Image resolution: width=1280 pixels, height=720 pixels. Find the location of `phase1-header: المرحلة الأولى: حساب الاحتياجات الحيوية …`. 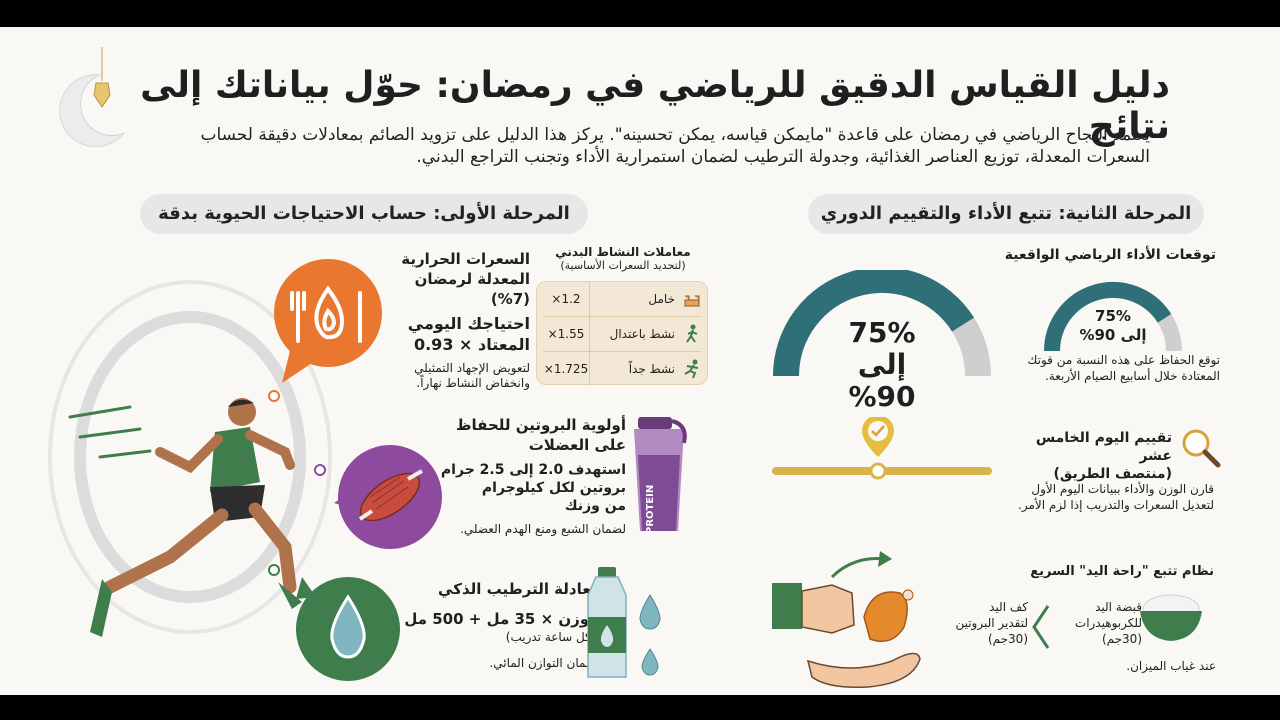

phase1-header: المرحلة الأولى: حساب الاحتياجات الحيوية … is located at coordinates (364, 214).